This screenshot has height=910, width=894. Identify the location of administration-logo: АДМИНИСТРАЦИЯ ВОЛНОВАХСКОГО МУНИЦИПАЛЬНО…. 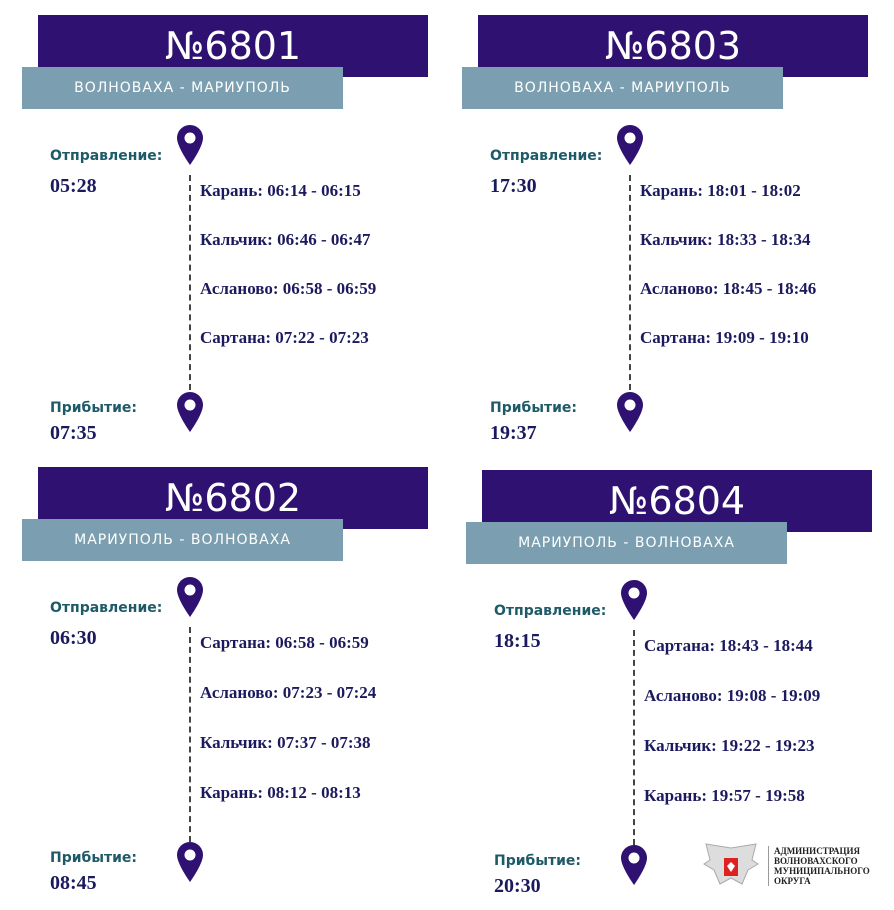
(787, 866).